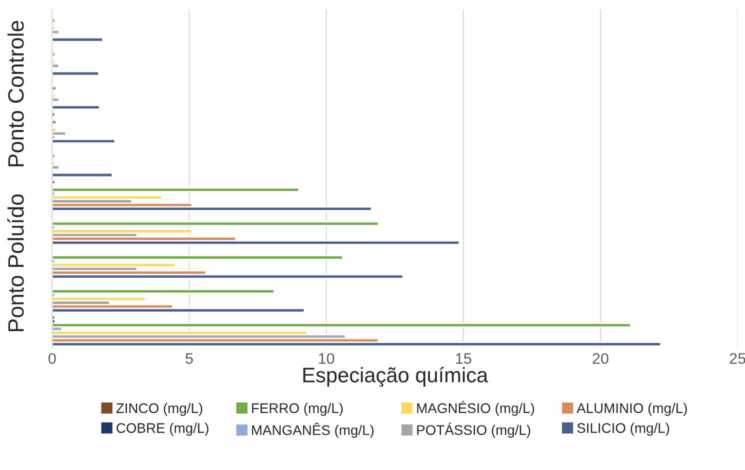 This screenshot has height=470, width=745. What do you see at coordinates (313, 430) in the screenshot?
I see `legend-label: MANGANÊS (mg/L)` at bounding box center [313, 430].